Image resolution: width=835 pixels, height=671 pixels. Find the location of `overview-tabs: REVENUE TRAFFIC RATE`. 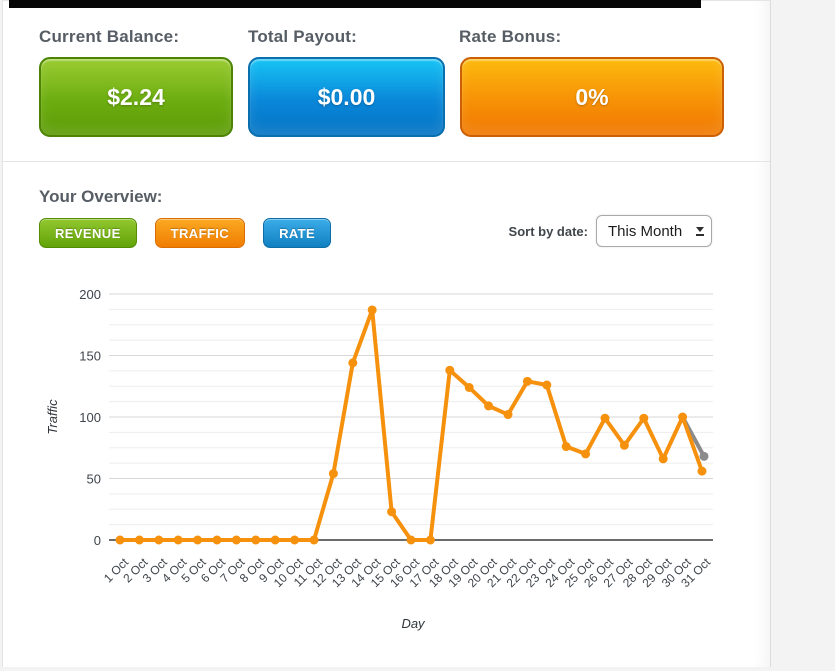

overview-tabs: REVENUE TRAFFIC RATE is located at coordinates (185, 233).